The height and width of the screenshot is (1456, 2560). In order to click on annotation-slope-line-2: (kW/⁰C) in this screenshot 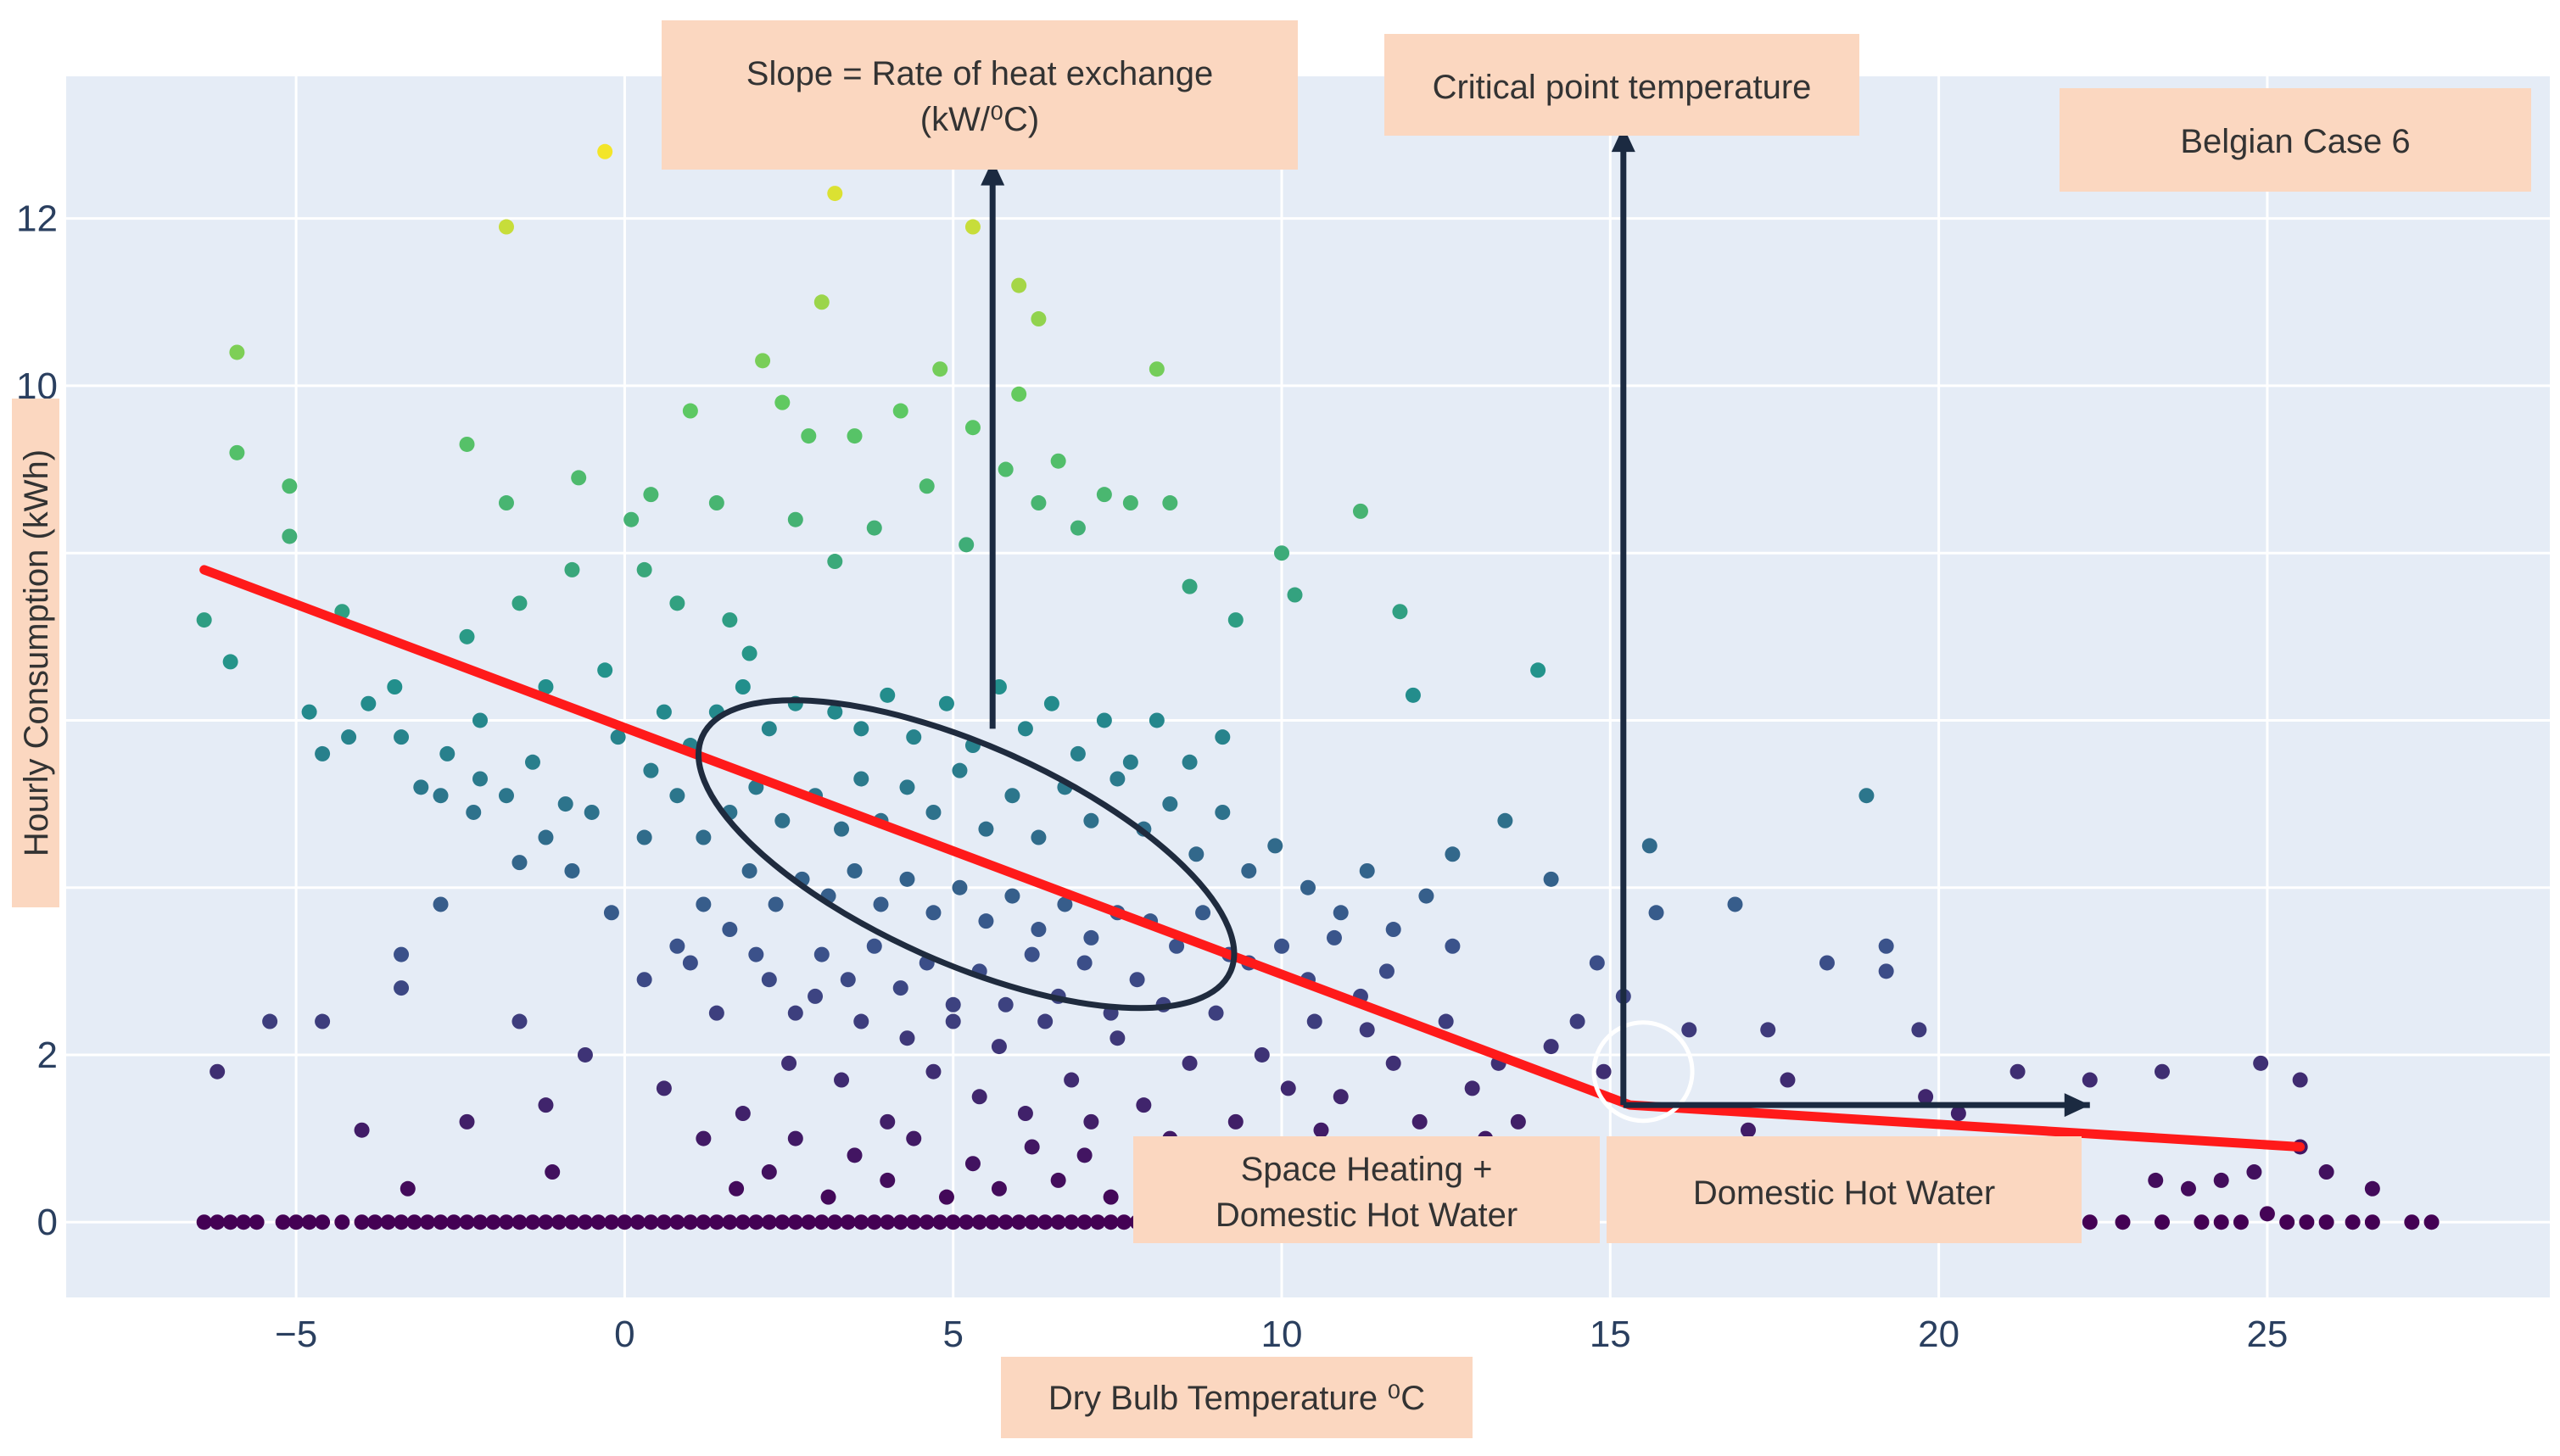, I will do `click(980, 119)`.